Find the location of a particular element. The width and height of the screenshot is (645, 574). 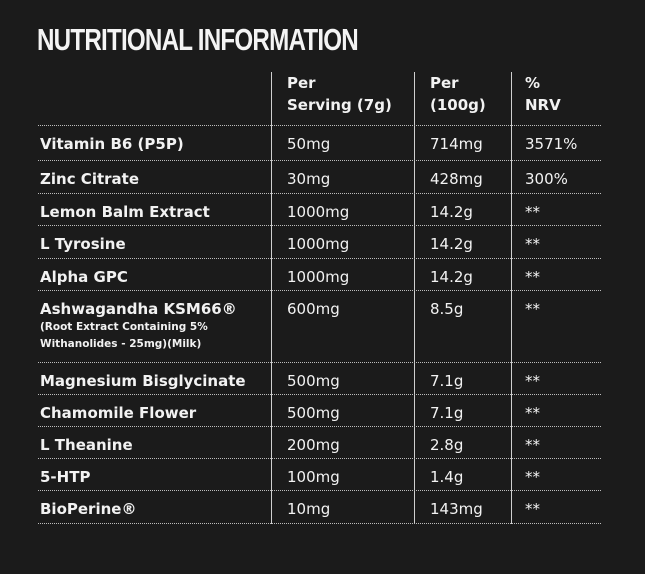

column-header: % is located at coordinates (533, 83).